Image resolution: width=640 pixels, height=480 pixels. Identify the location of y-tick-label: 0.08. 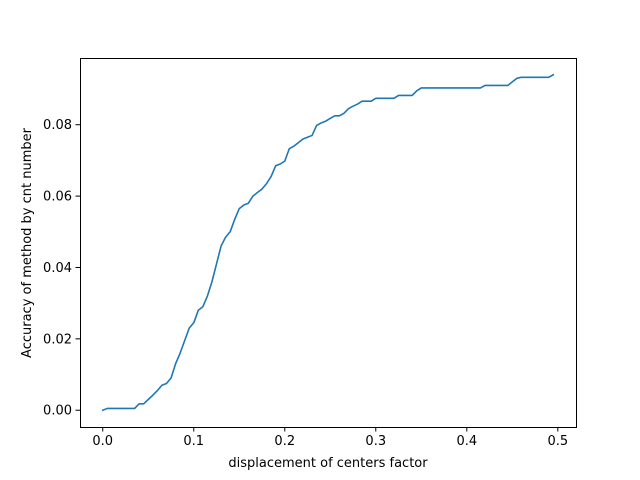
(57, 125).